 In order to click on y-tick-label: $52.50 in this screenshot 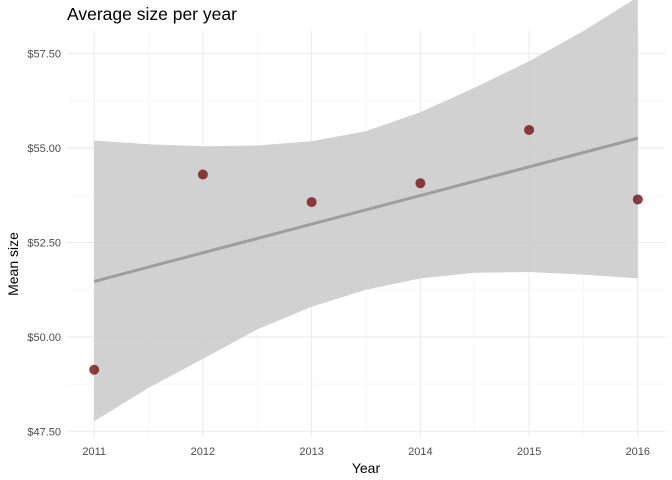, I will do `click(44, 243)`.